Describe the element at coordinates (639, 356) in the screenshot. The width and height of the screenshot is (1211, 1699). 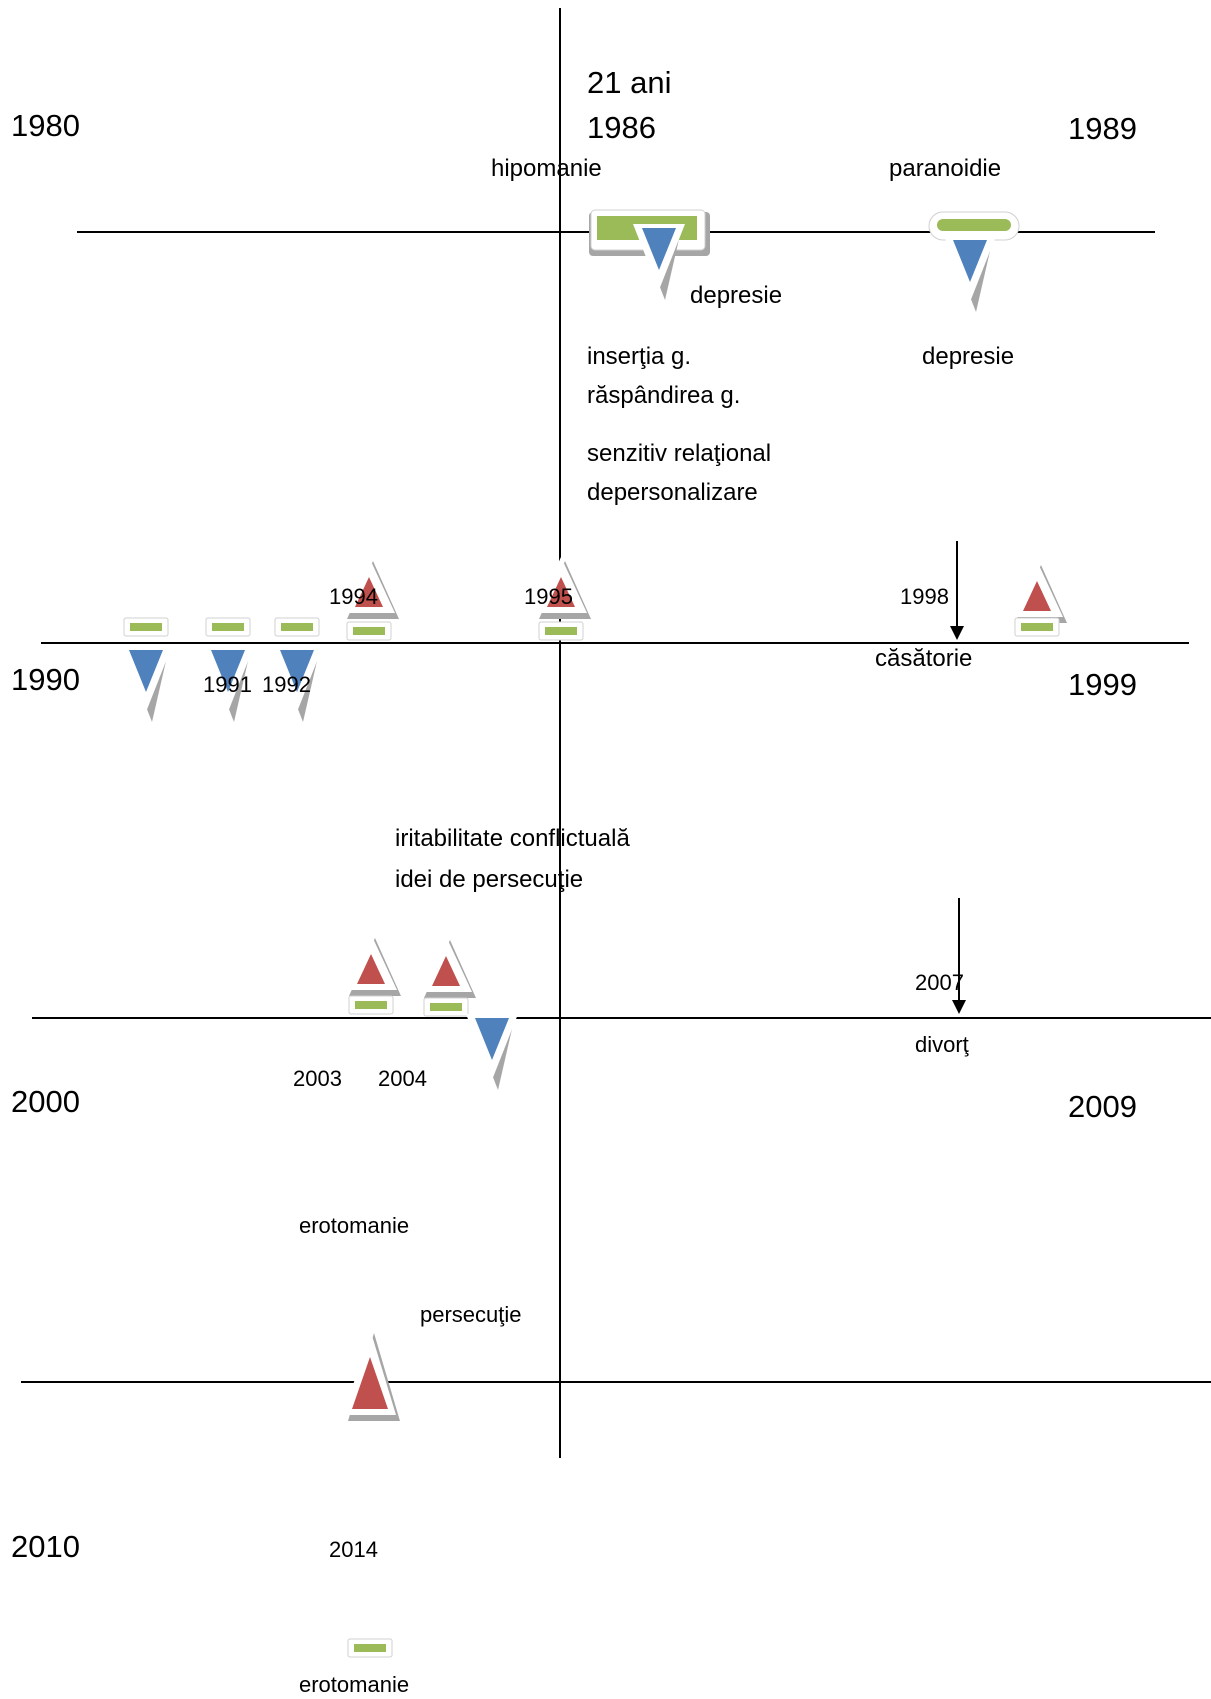
I see `insertia-label: inserţia g.` at that location.